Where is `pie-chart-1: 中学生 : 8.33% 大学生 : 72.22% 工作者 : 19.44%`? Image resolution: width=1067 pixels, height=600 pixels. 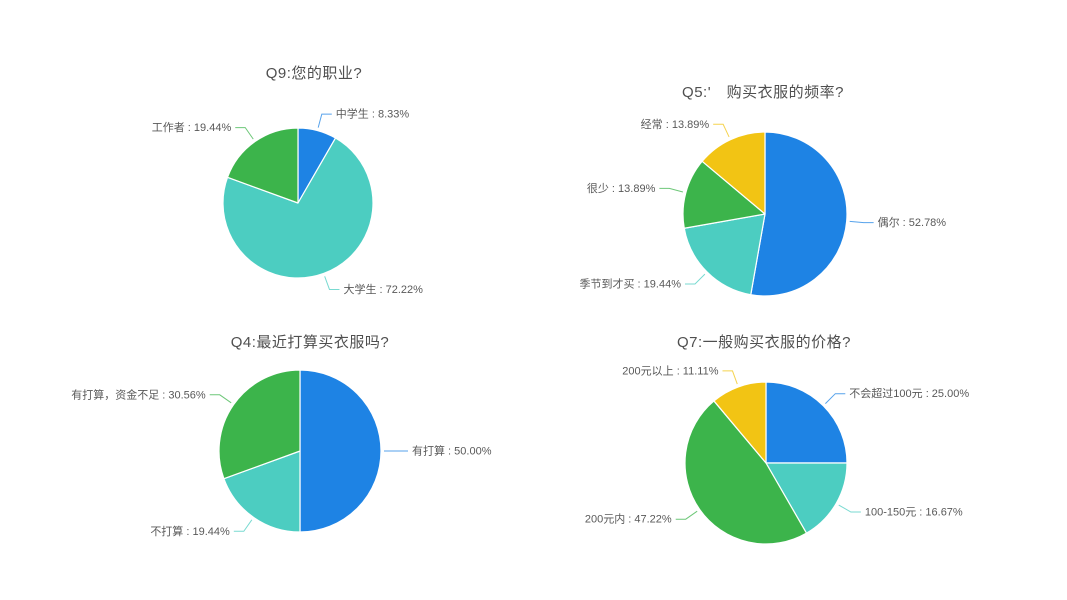
pie-chart-1: 中学生 : 8.33% 大学生 : 72.22% 工作者 : 19.44% is located at coordinates (287, 201).